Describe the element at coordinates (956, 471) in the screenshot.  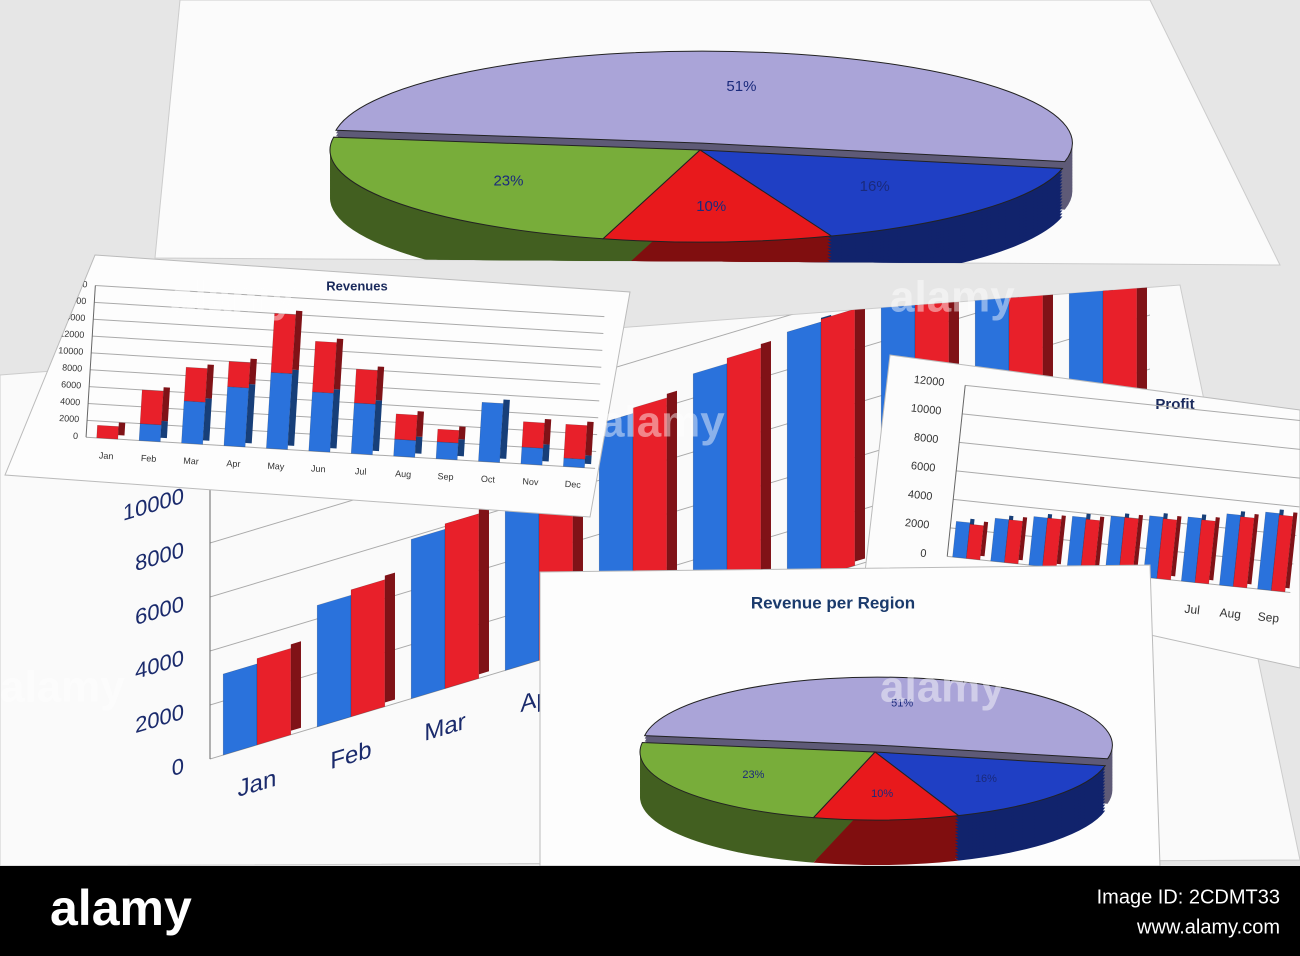
I see `y-axis` at that location.